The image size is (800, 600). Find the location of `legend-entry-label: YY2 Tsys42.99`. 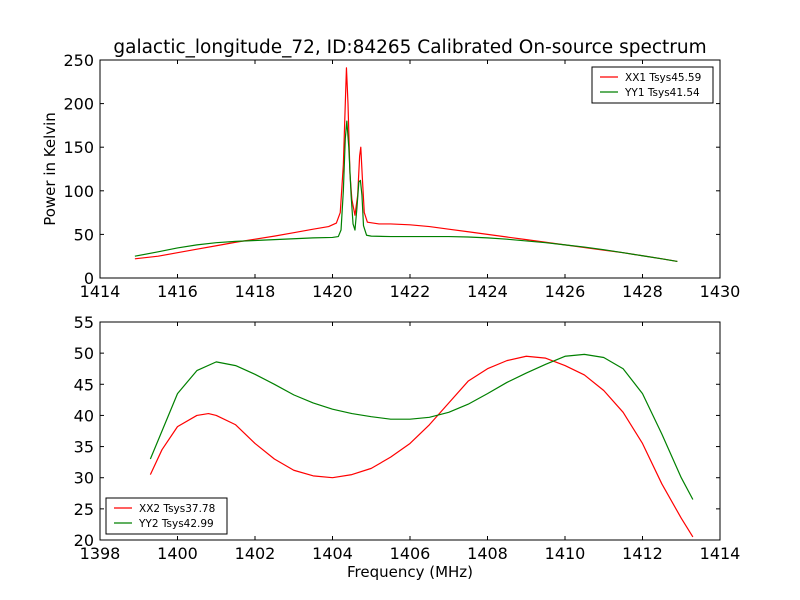

legend-entry-label: YY2 Tsys42.99 is located at coordinates (176, 524).